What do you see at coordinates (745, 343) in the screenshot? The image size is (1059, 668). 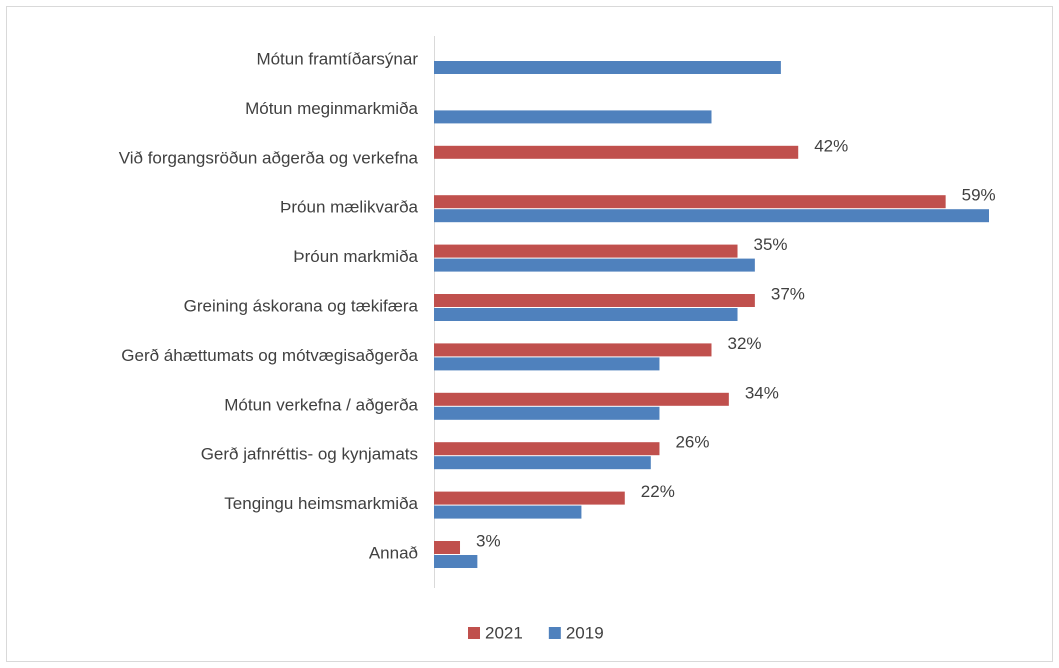 I see `data-label: 32%` at bounding box center [745, 343].